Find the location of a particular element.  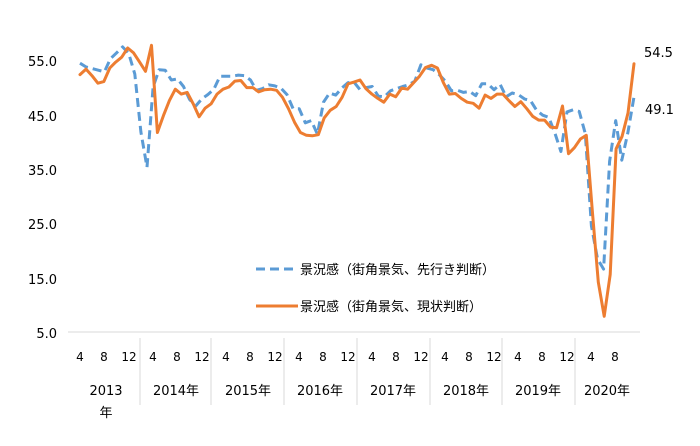

y-tick-label: 15.0 is located at coordinates (42, 280).